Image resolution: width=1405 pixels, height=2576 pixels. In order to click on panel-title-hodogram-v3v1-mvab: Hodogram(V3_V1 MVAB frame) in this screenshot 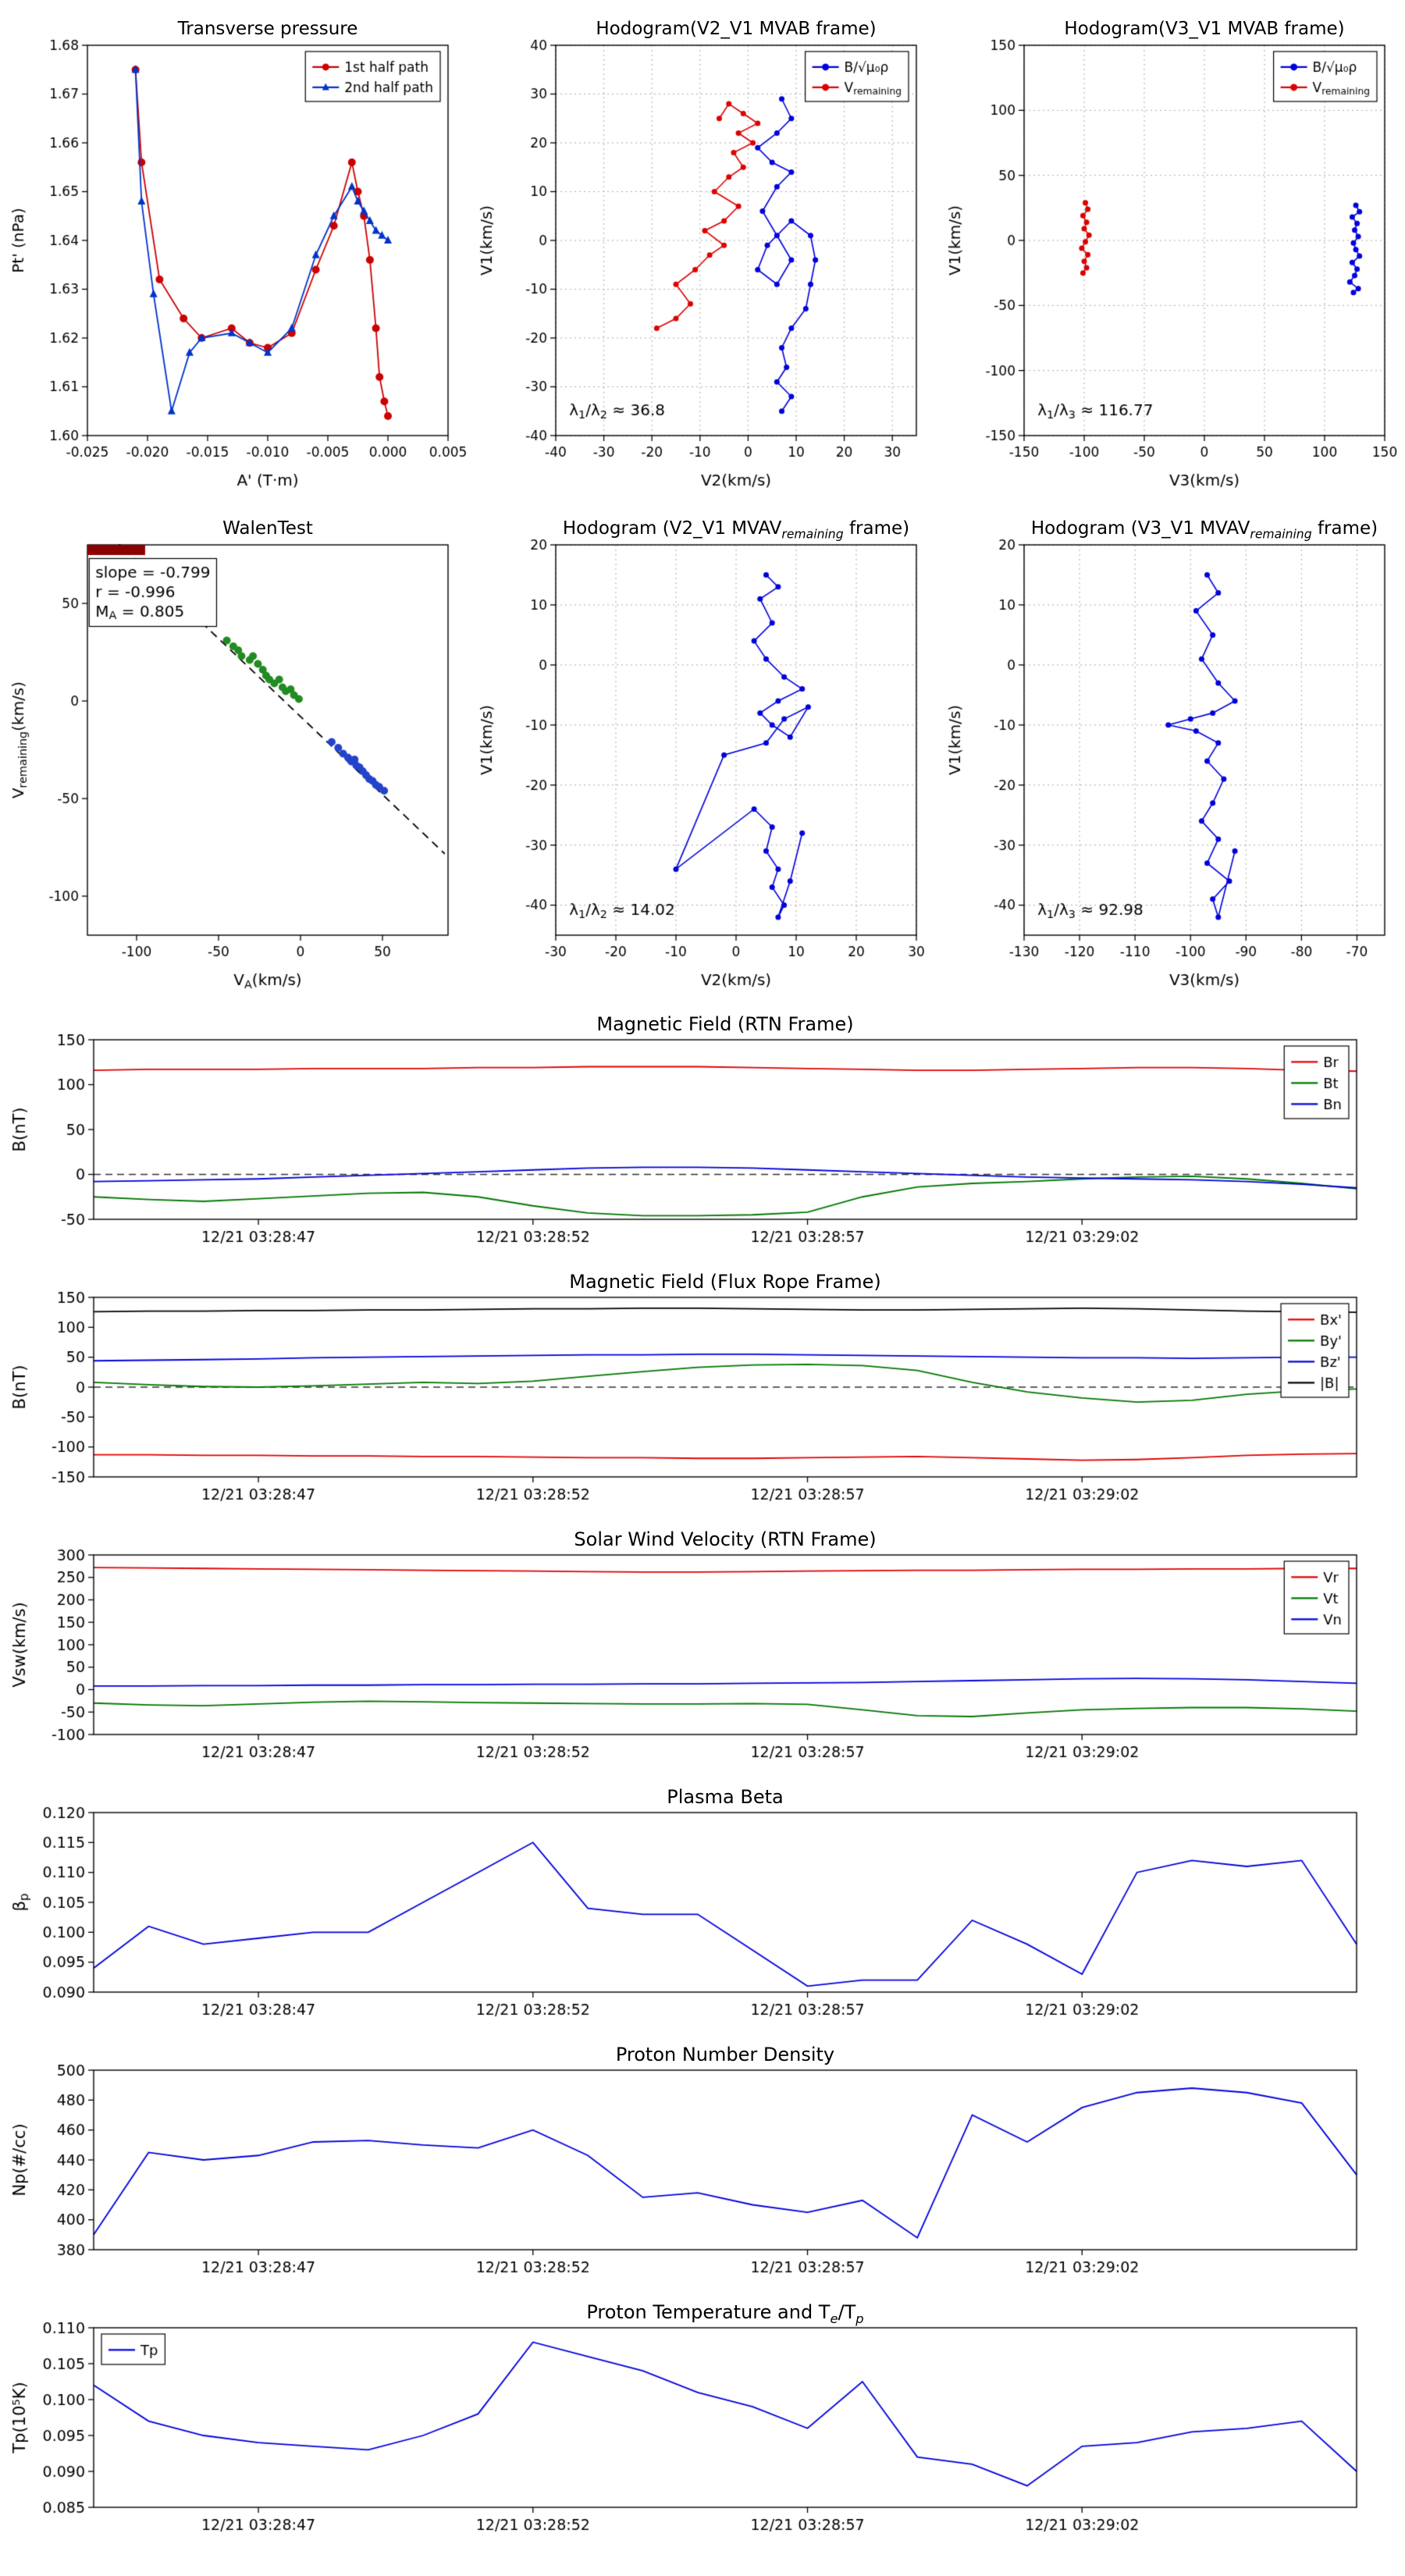, I will do `click(1205, 29)`.